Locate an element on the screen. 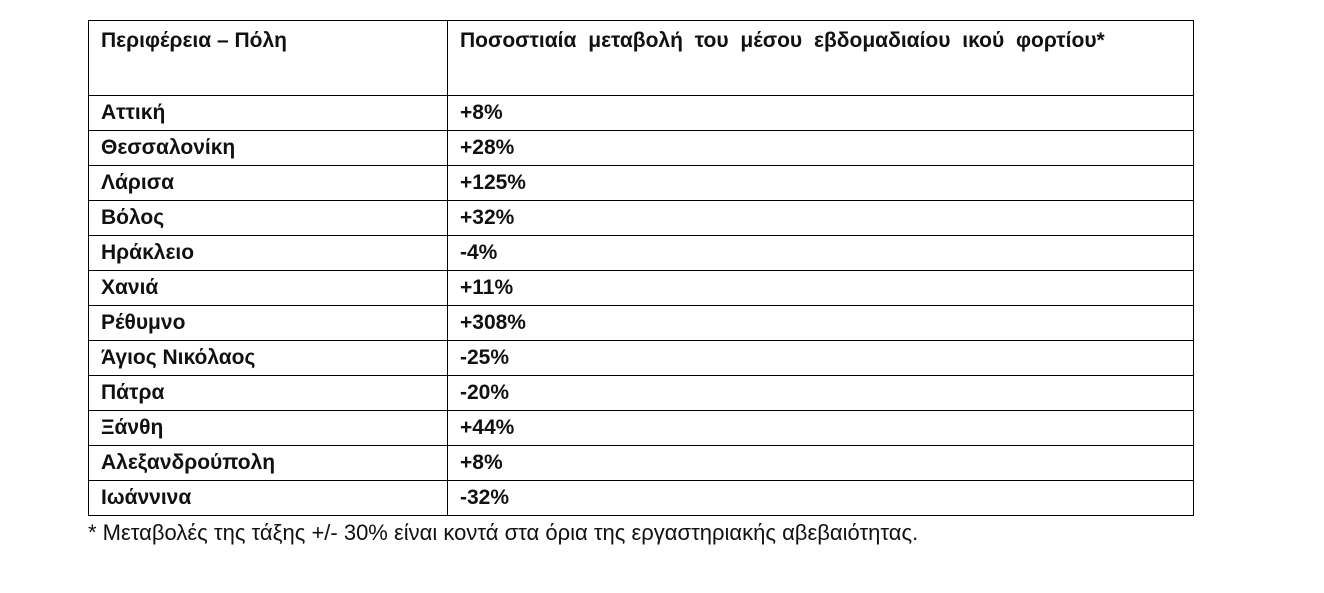  cell-region: Ιωάννινα is located at coordinates (268, 498).